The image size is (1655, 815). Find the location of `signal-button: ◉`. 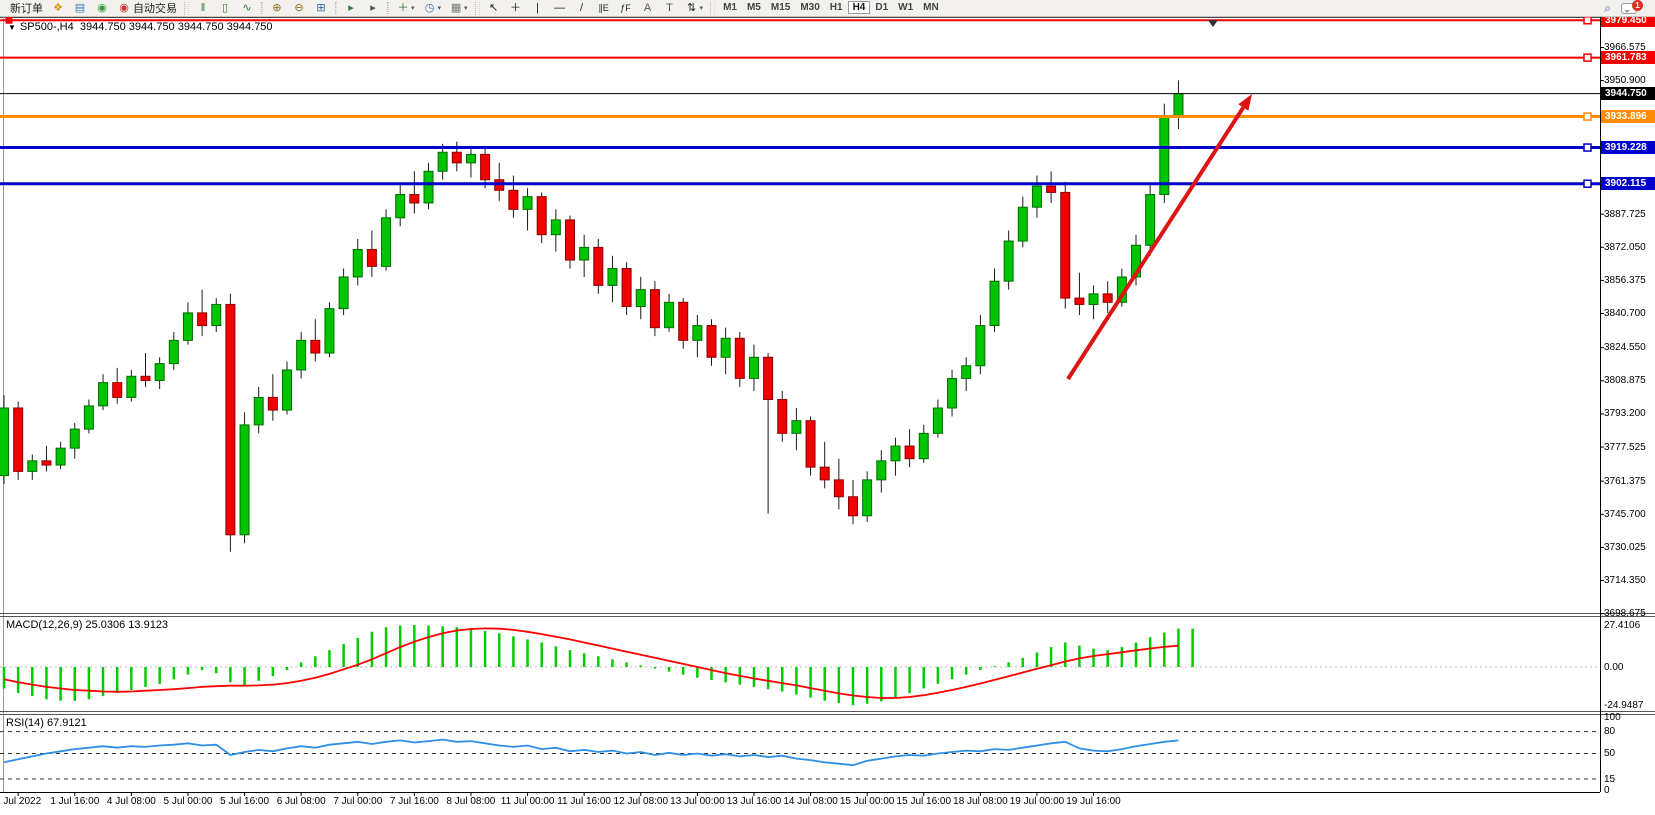

signal-button: ◉ is located at coordinates (102, 8).